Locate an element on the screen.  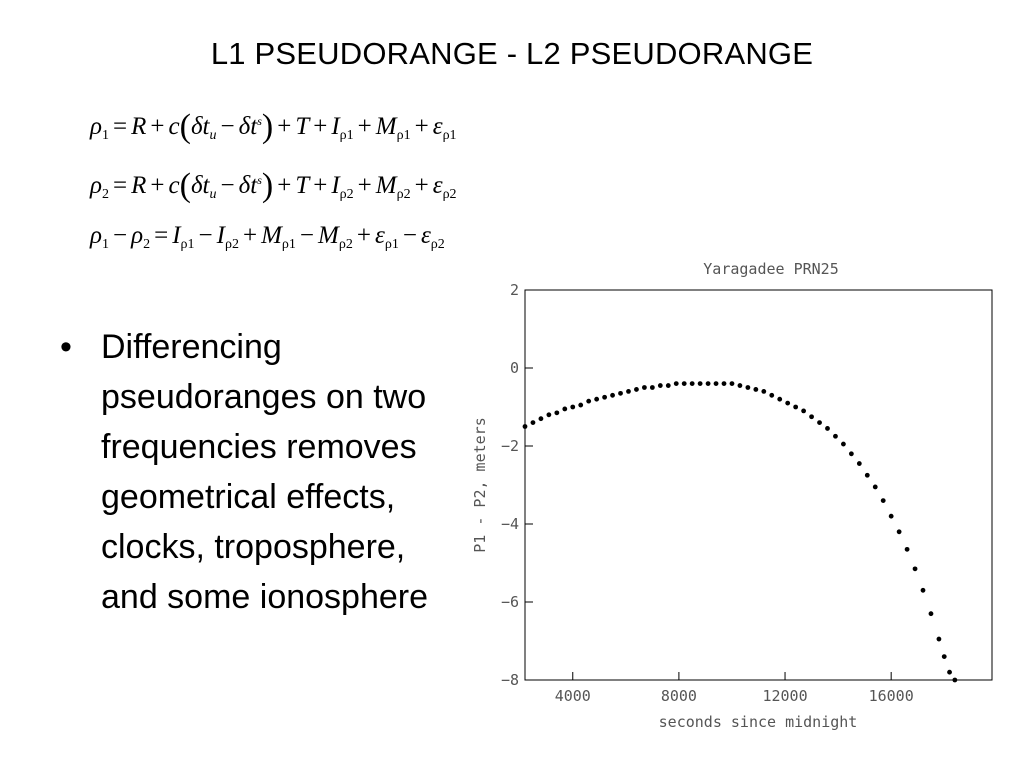
chart-title: Yaragadee PRN25 is located at coordinates (770, 269).